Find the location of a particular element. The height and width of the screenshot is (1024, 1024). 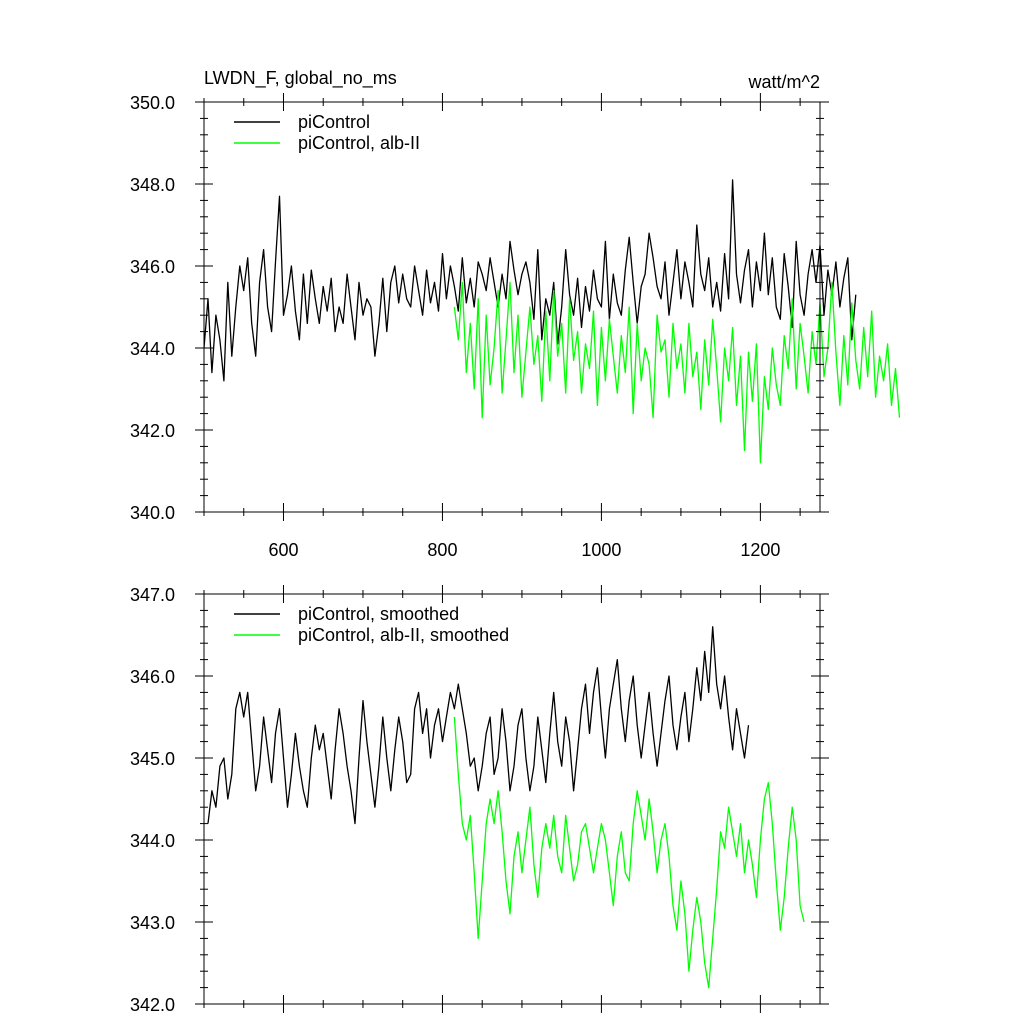

bottom-tick-labels: 342.0 343.0 344.0 345.0 346.0 347.0 is located at coordinates (152, 800).